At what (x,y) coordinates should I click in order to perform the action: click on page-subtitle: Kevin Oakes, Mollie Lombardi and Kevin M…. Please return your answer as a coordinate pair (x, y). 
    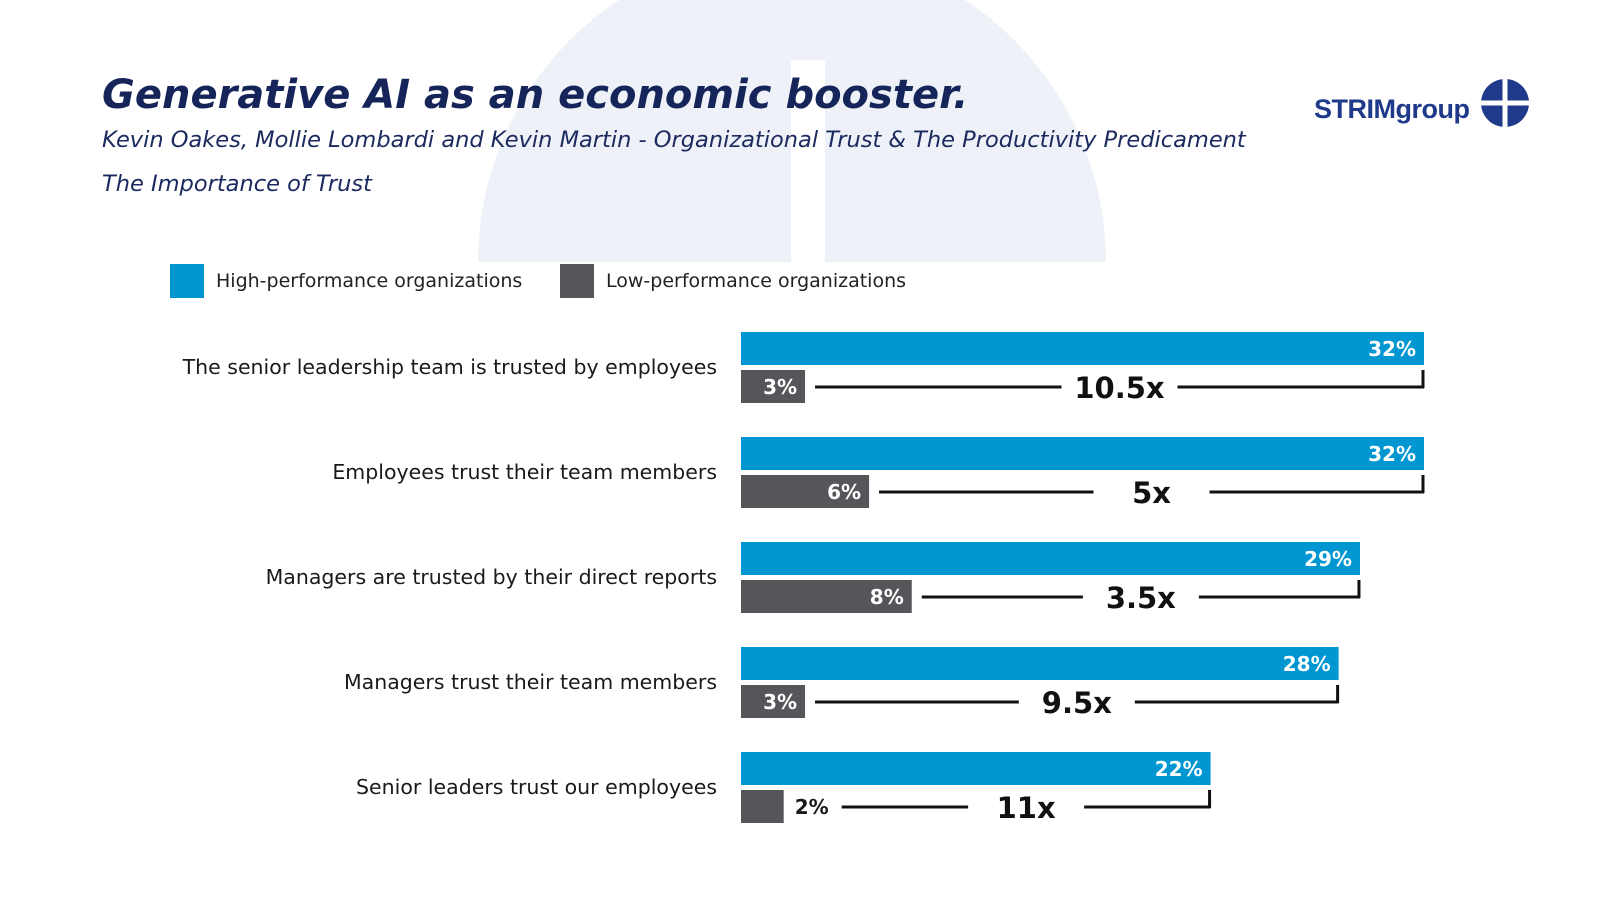
    Looking at the image, I should click on (674, 140).